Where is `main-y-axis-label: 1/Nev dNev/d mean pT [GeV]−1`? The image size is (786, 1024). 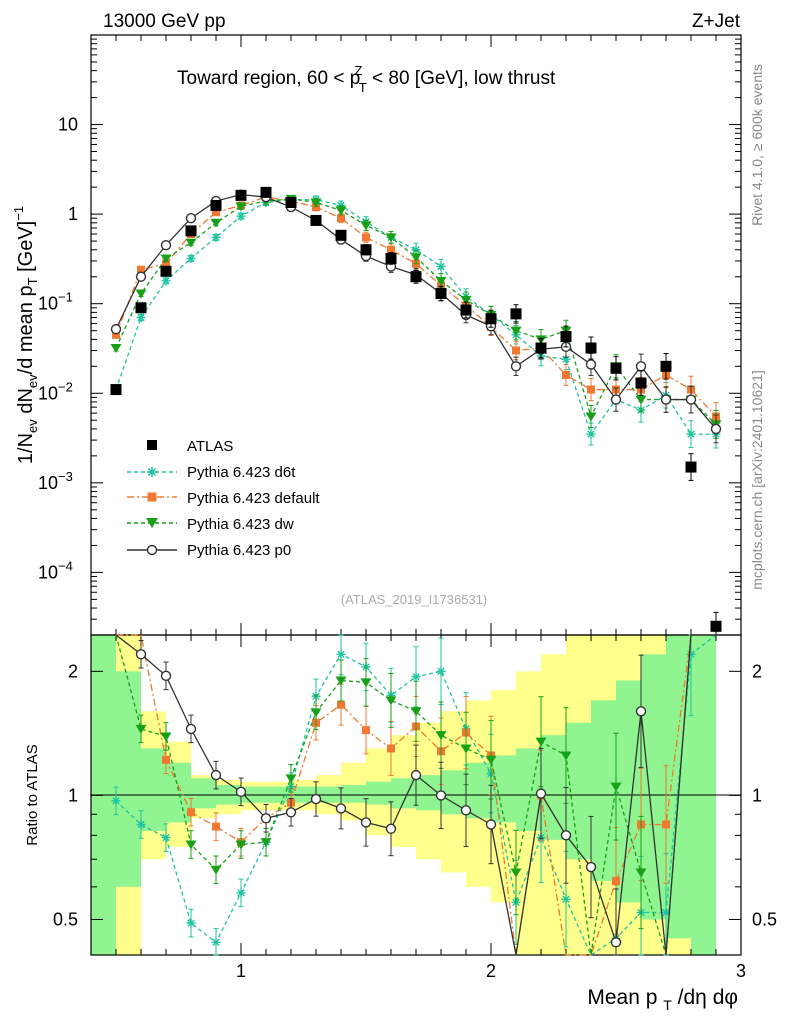 main-y-axis-label: 1/Nev dNev/d mean pT [GeV]−1 is located at coordinates (25, 335).